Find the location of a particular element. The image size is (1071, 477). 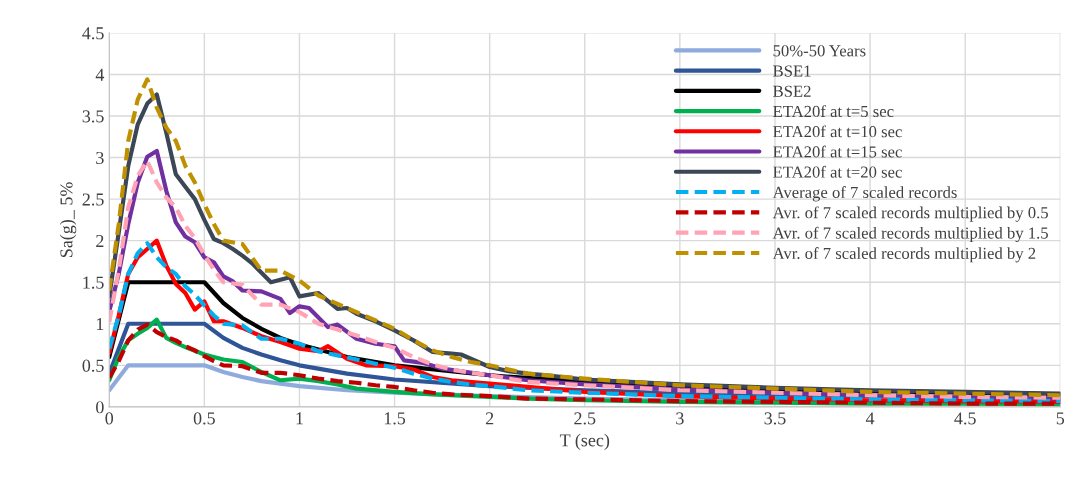

y-tick-label: 1.5 is located at coordinates (93, 282).